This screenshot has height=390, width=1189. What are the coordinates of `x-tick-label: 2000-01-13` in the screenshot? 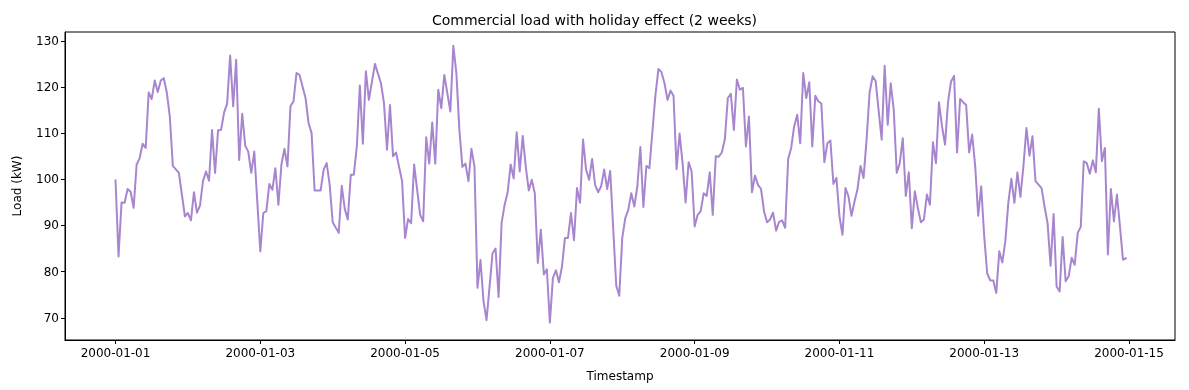 It's located at (984, 353).